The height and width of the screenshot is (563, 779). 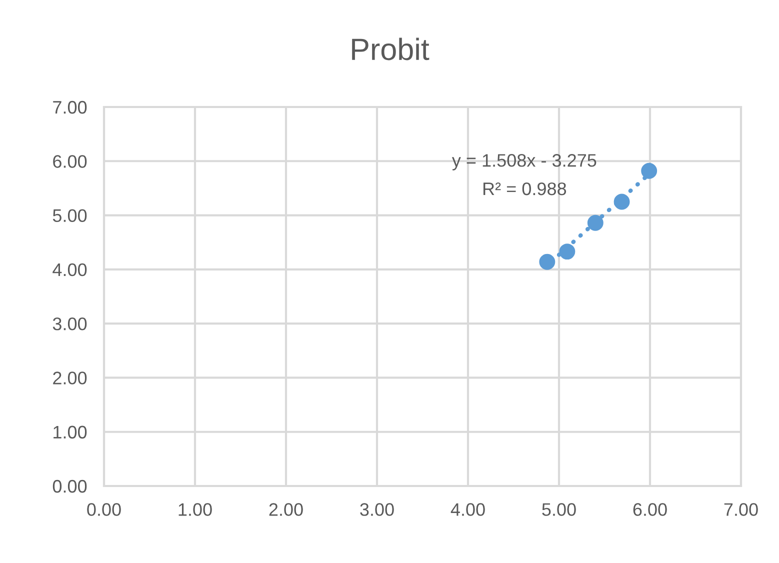 What do you see at coordinates (70, 107) in the screenshot?
I see `y-tick-label: 7.00` at bounding box center [70, 107].